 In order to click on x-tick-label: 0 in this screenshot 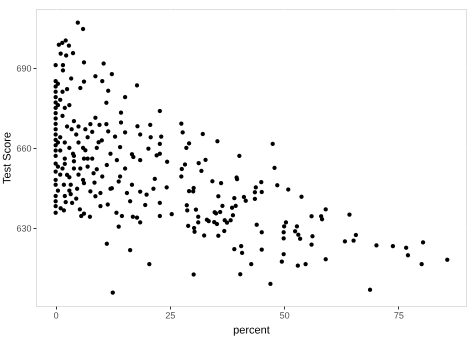, I will do `click(56, 315)`.